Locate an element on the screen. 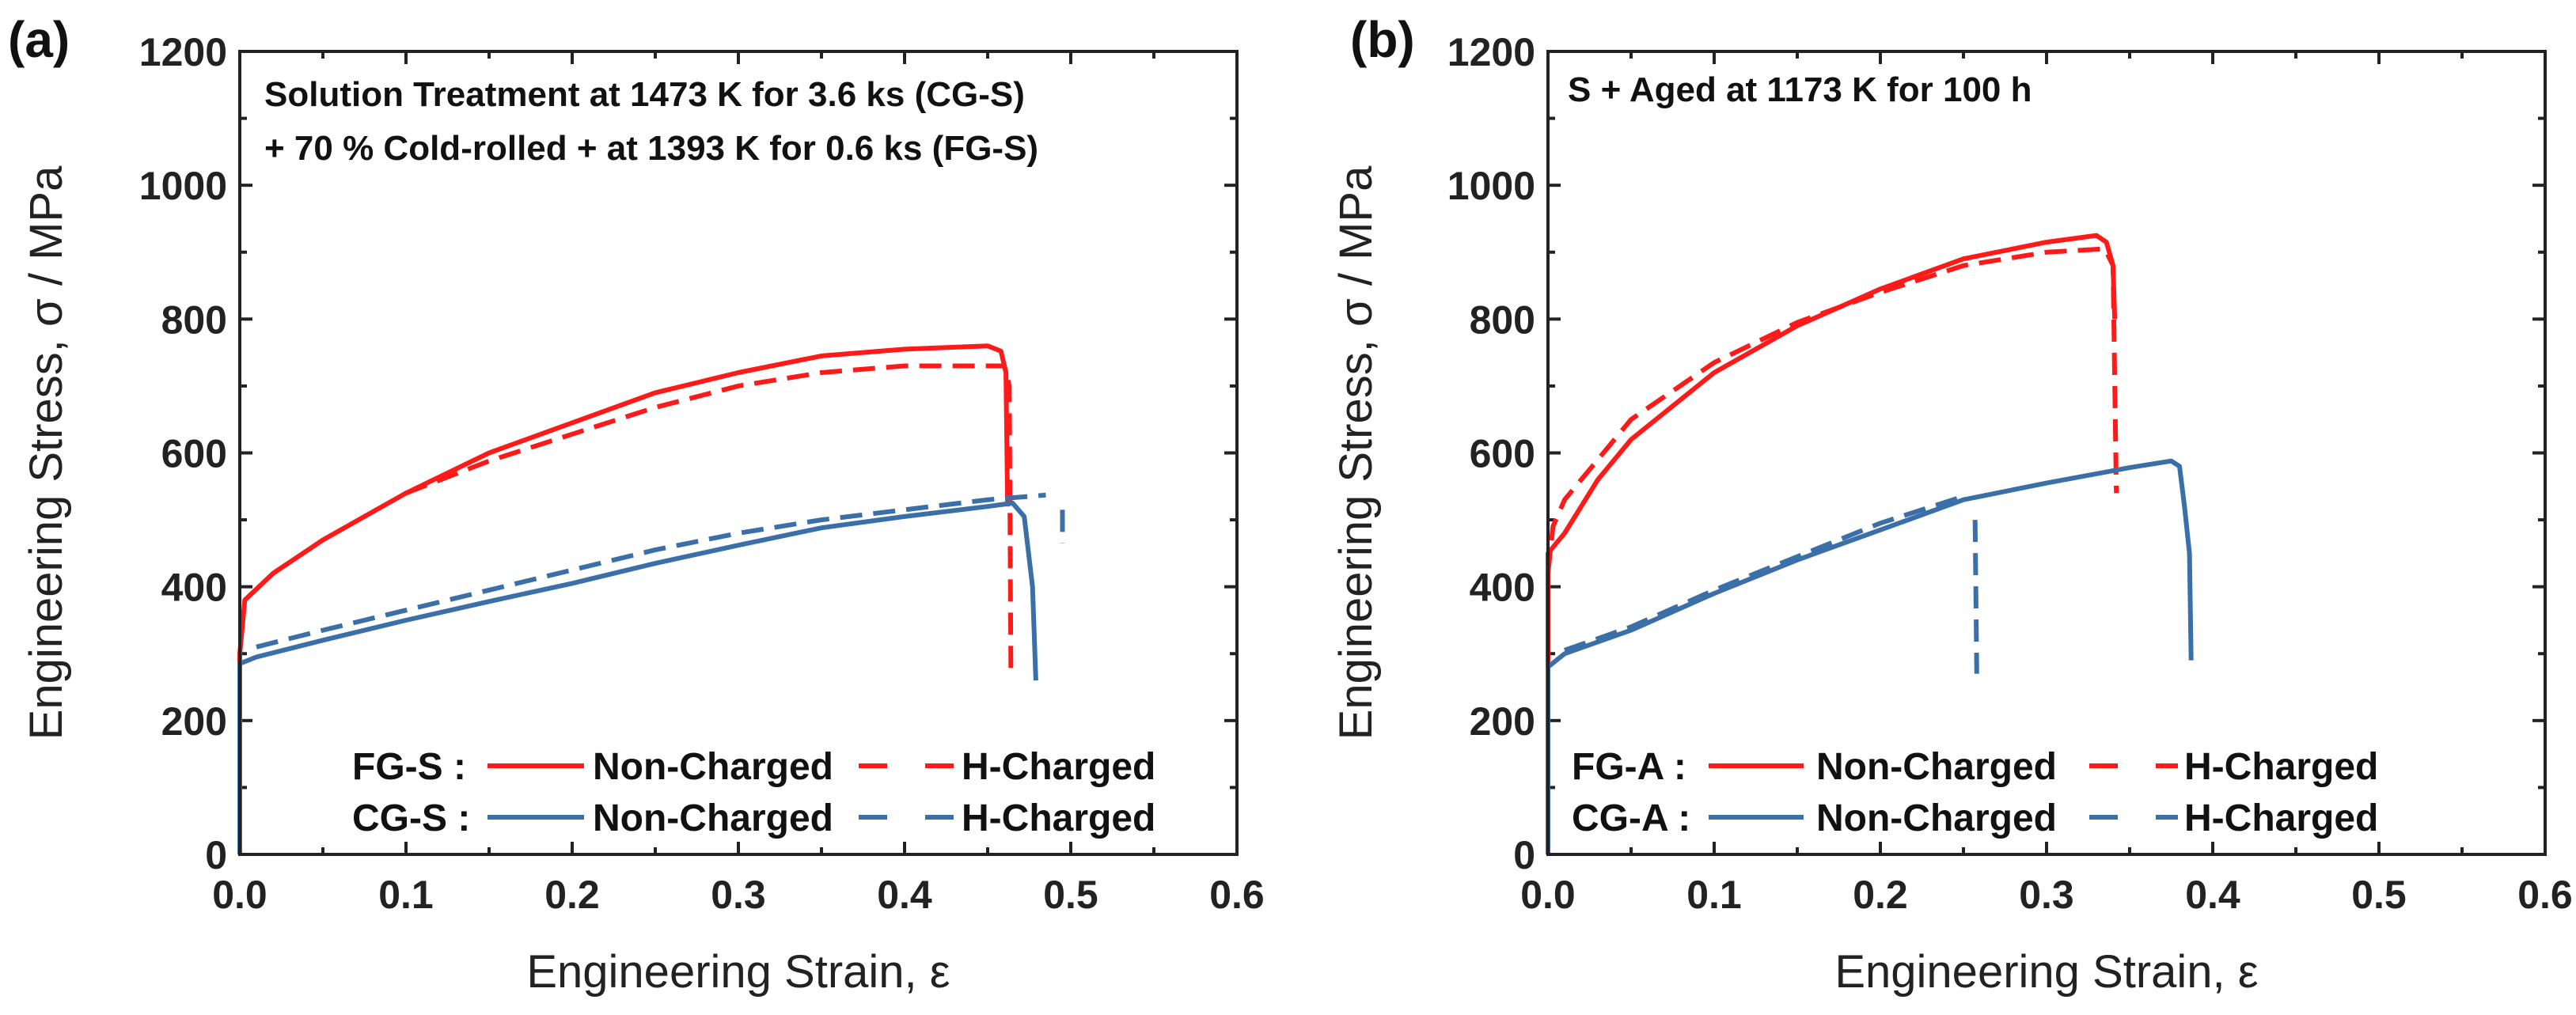  series-line-fg-s-h-charged is located at coordinates (709, 520).